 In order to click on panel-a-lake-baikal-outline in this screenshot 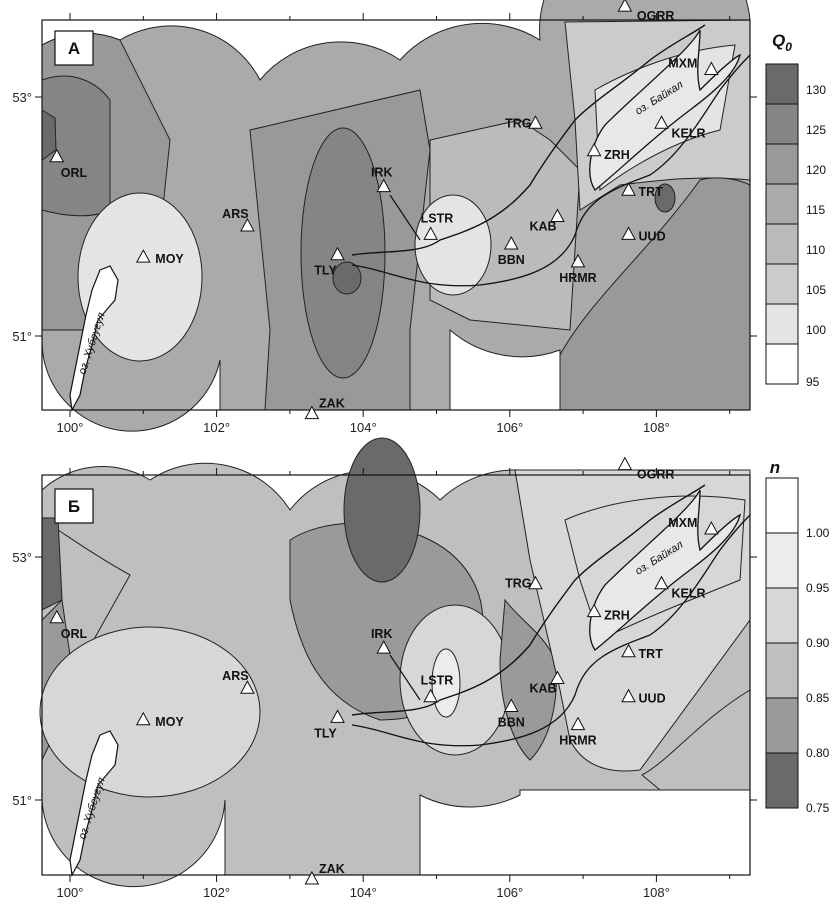, I will do `click(665, 110)`.